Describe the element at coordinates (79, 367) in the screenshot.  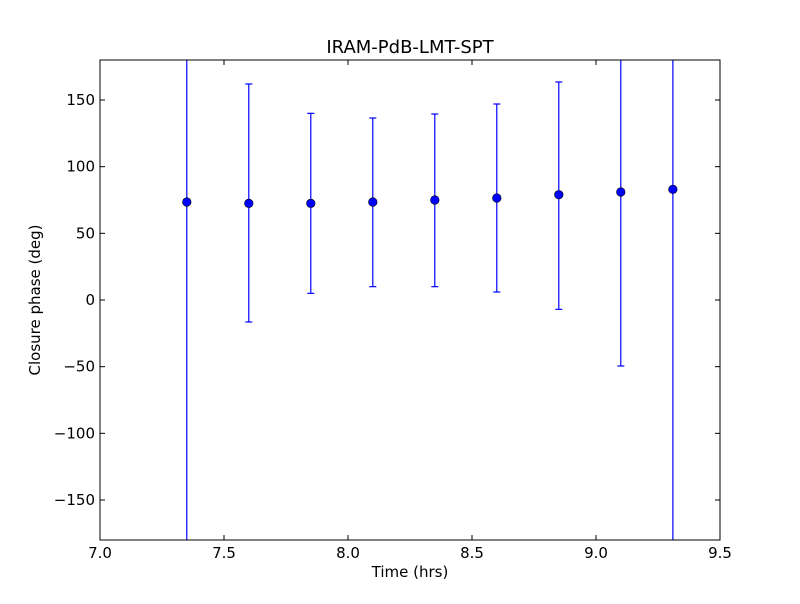
I see `y-tick-label: −50` at that location.